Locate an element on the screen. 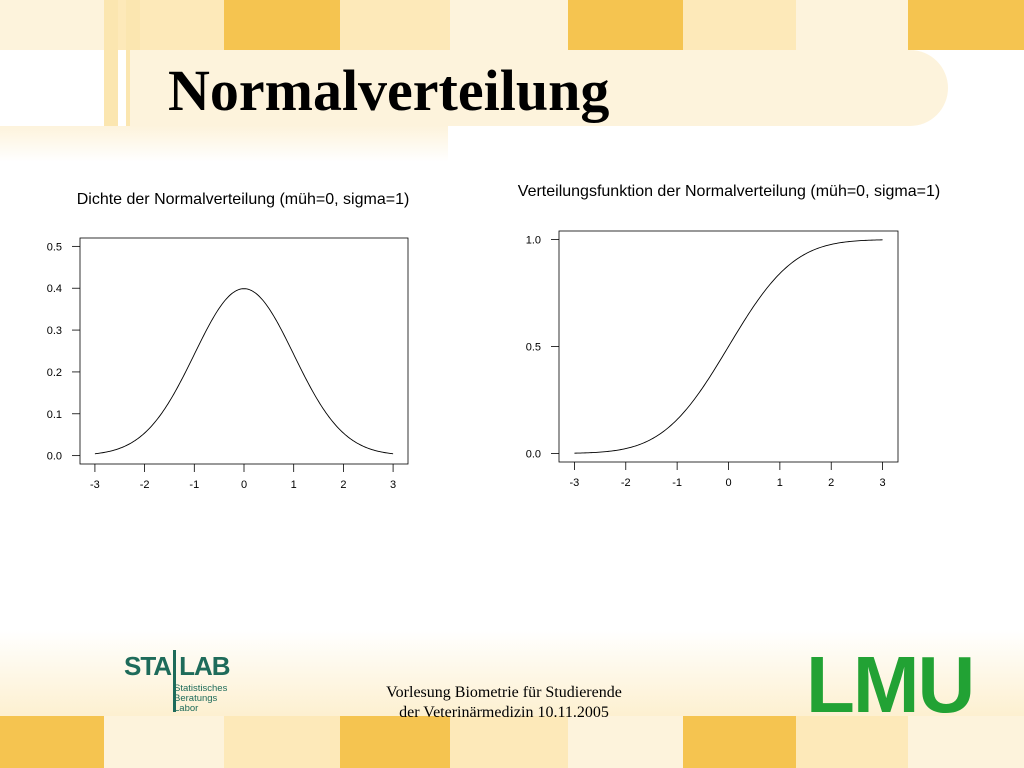 This screenshot has width=1024, height=768. stablab-sub-line: Beratungs is located at coordinates (196, 698).